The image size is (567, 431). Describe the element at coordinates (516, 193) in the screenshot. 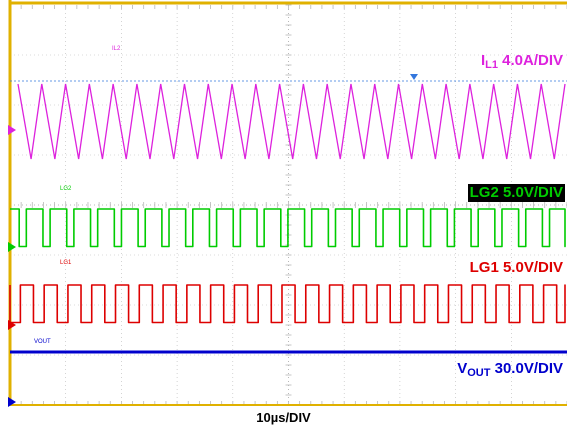

I see `lg2-scale-label: LG2 5.0V/DIV` at that location.